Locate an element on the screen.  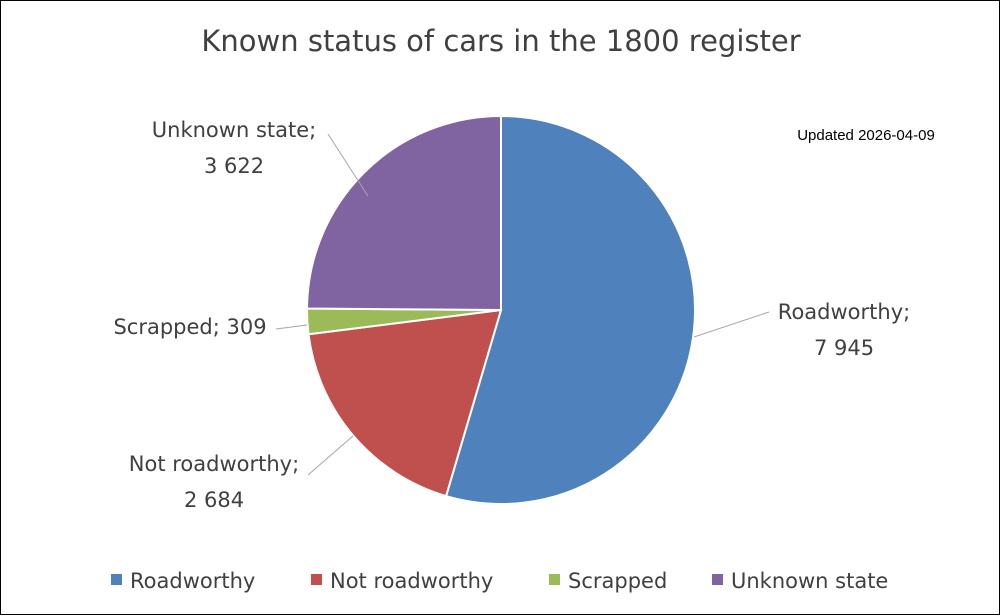
data-label-unknown-state-value: 3 622 is located at coordinates (234, 166).